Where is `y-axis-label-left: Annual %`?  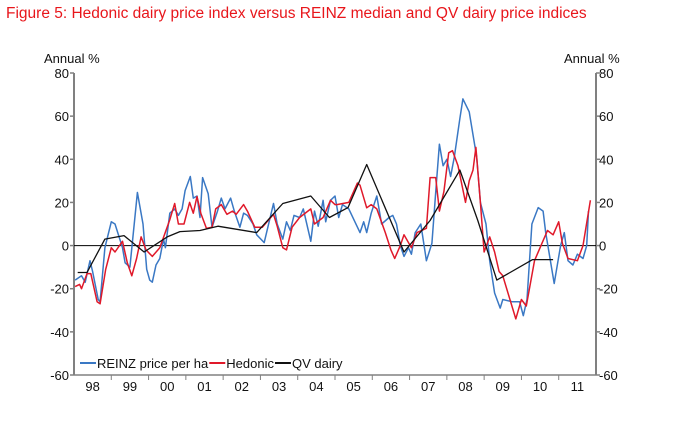
y-axis-label-left: Annual % is located at coordinates (72, 58).